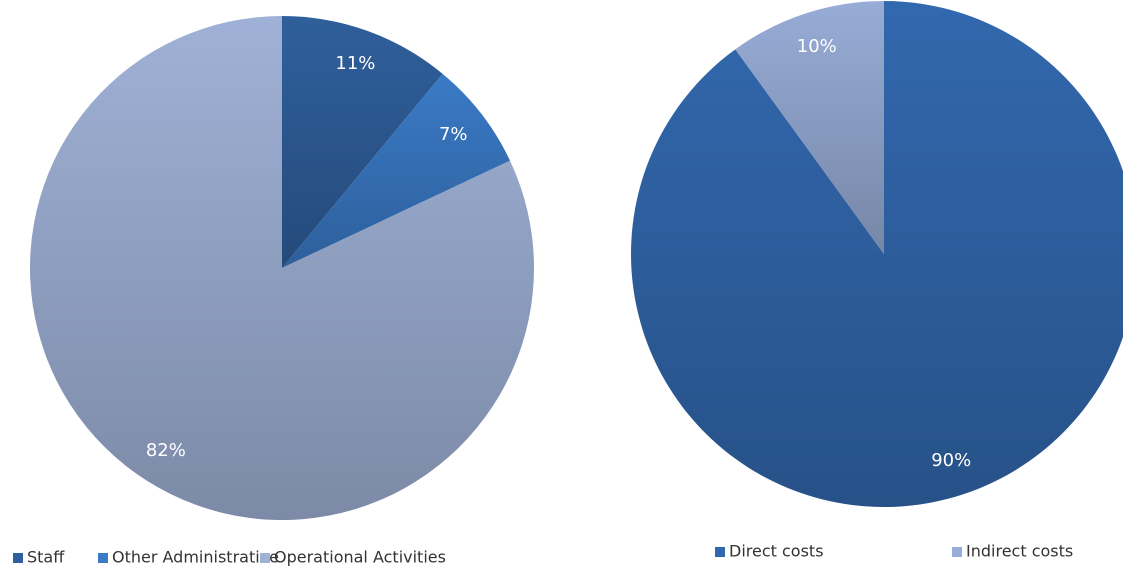 This screenshot has height=569, width=1123. What do you see at coordinates (1019, 551) in the screenshot?
I see `legend-label: Indirect costs` at bounding box center [1019, 551].